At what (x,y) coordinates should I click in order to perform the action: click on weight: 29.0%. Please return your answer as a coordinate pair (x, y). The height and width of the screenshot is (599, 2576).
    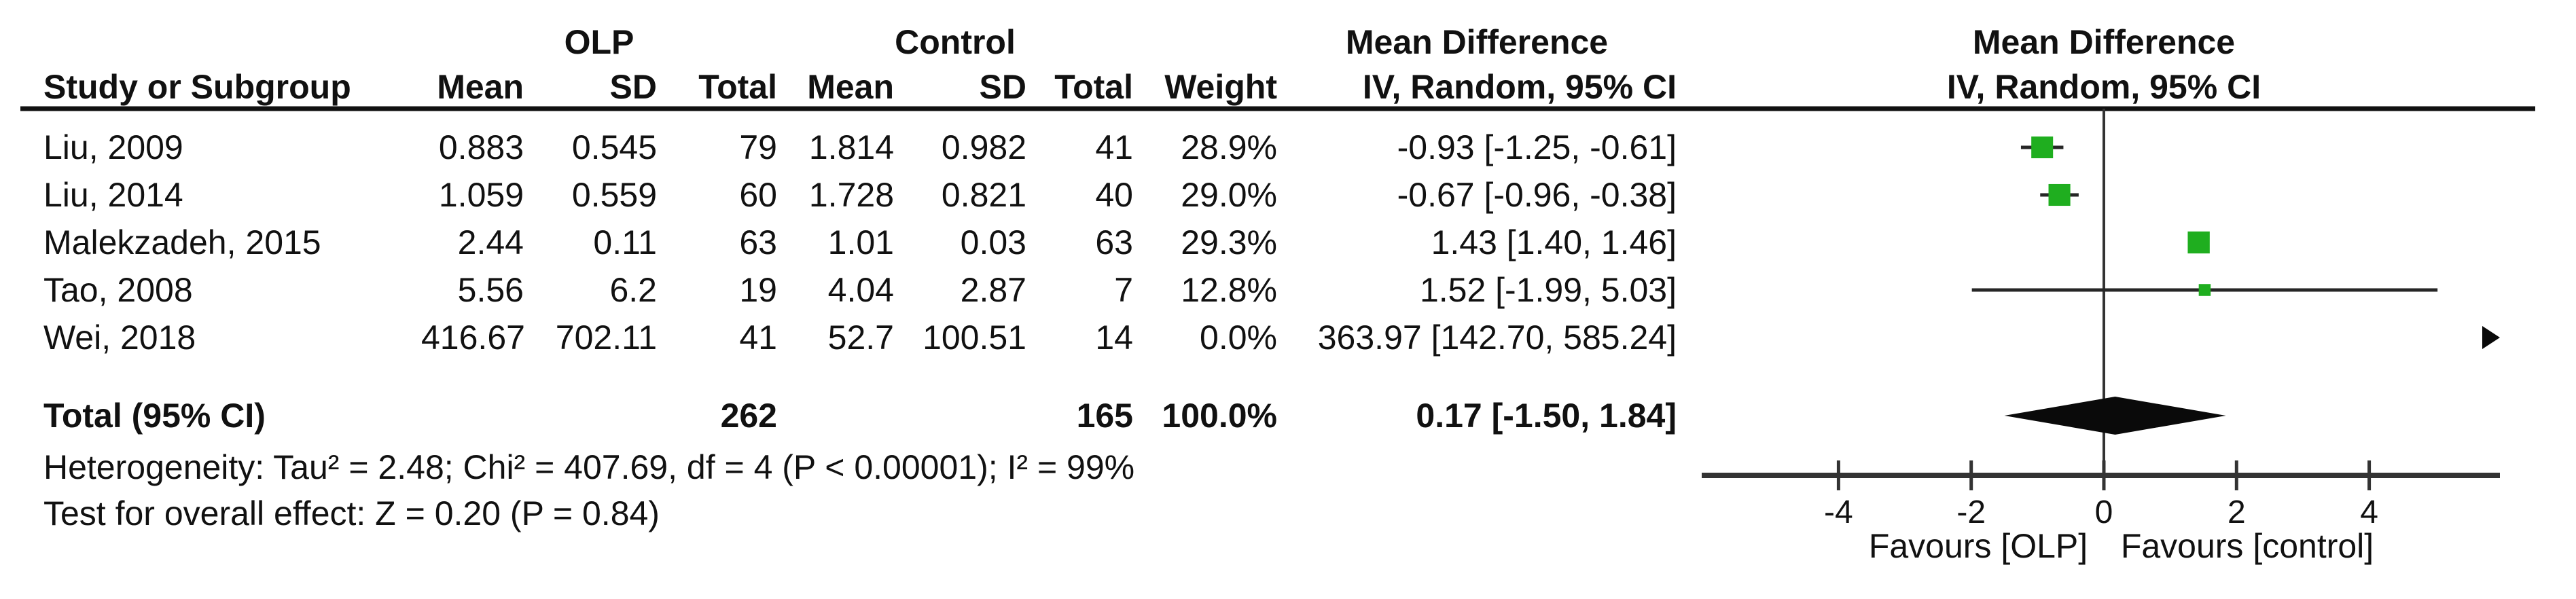
    Looking at the image, I should click on (1229, 195).